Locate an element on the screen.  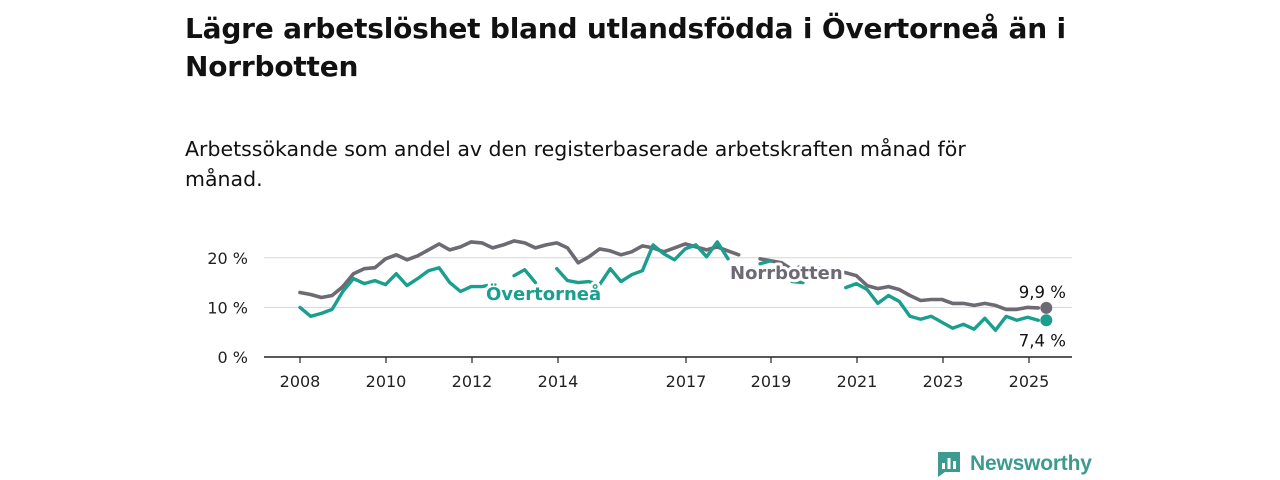
series-label-halo-norrbotten: Norrbotten is located at coordinates (786, 273).